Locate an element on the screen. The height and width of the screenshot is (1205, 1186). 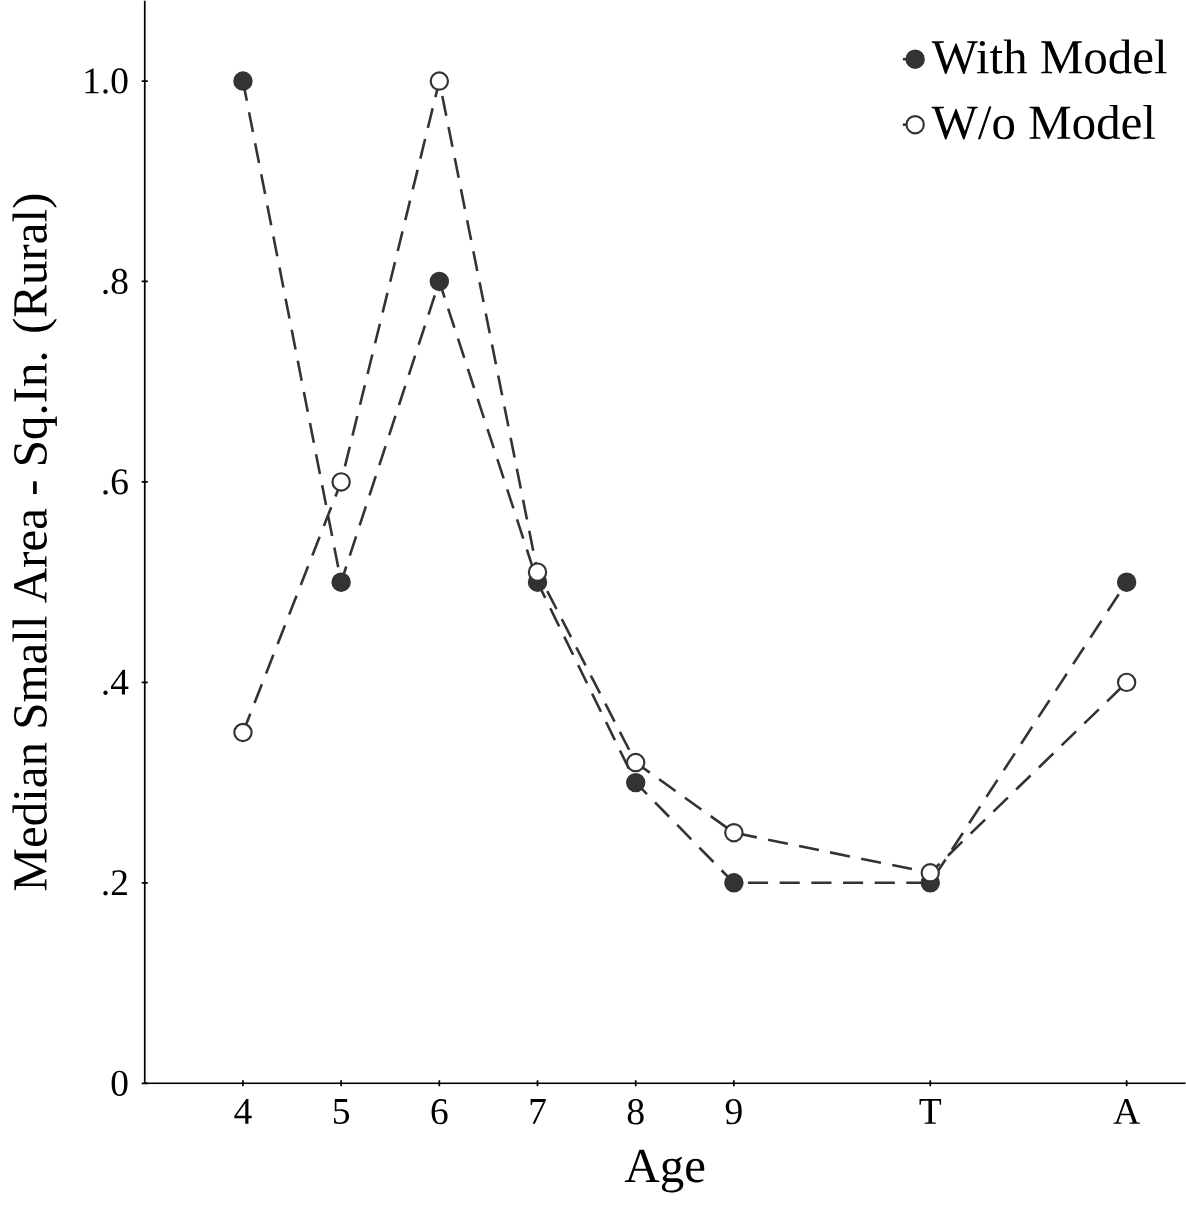
x-tick-label: 5 is located at coordinates (341, 1111).